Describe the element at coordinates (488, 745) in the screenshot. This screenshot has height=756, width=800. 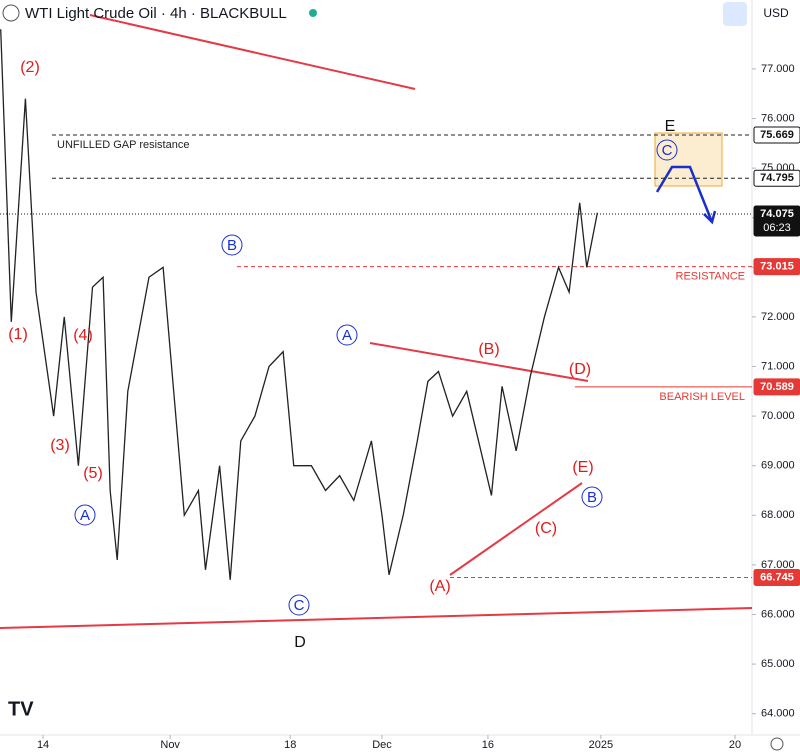
I see `x-tick-label: 16` at that location.